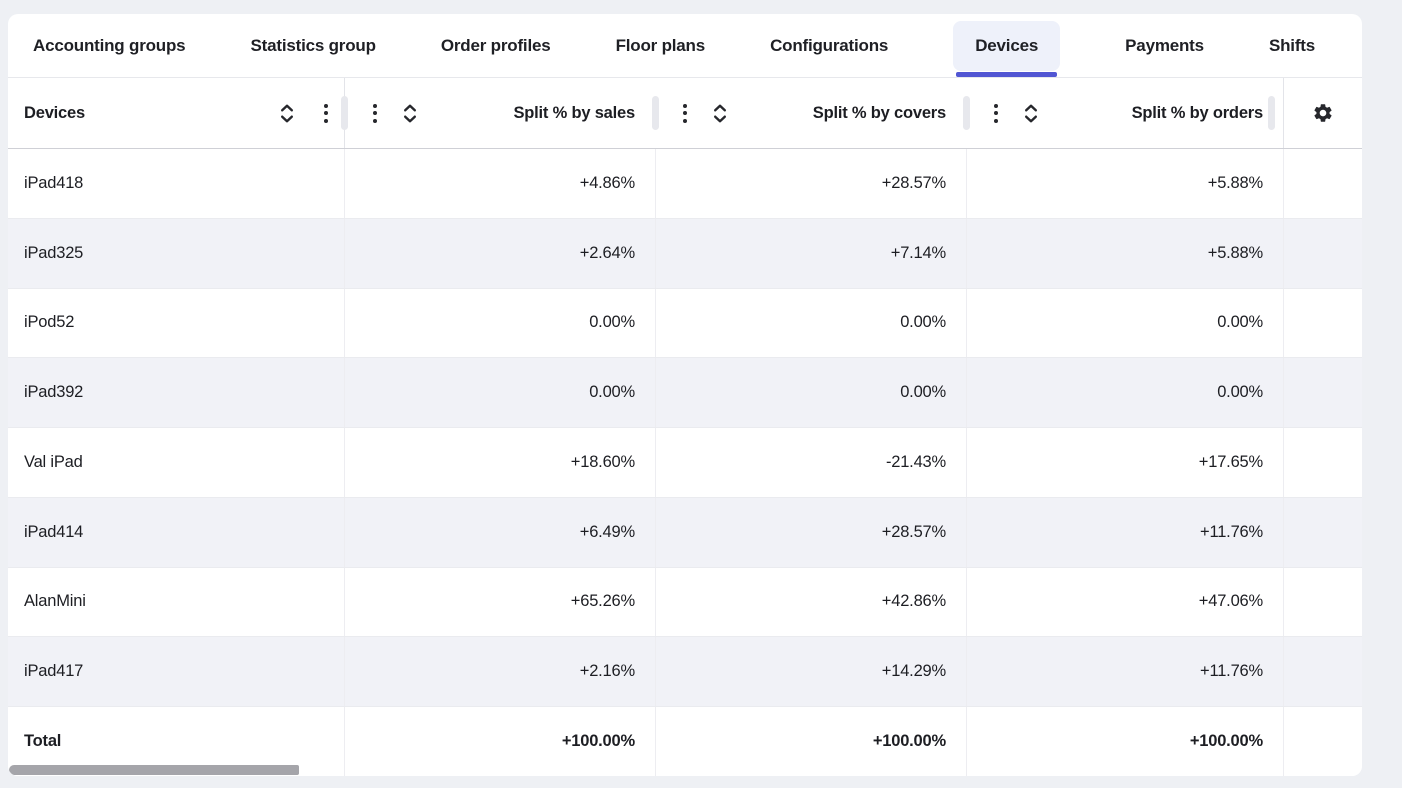  Describe the element at coordinates (810, 602) in the screenshot. I see `covers-value-cell: +42.86%` at that location.